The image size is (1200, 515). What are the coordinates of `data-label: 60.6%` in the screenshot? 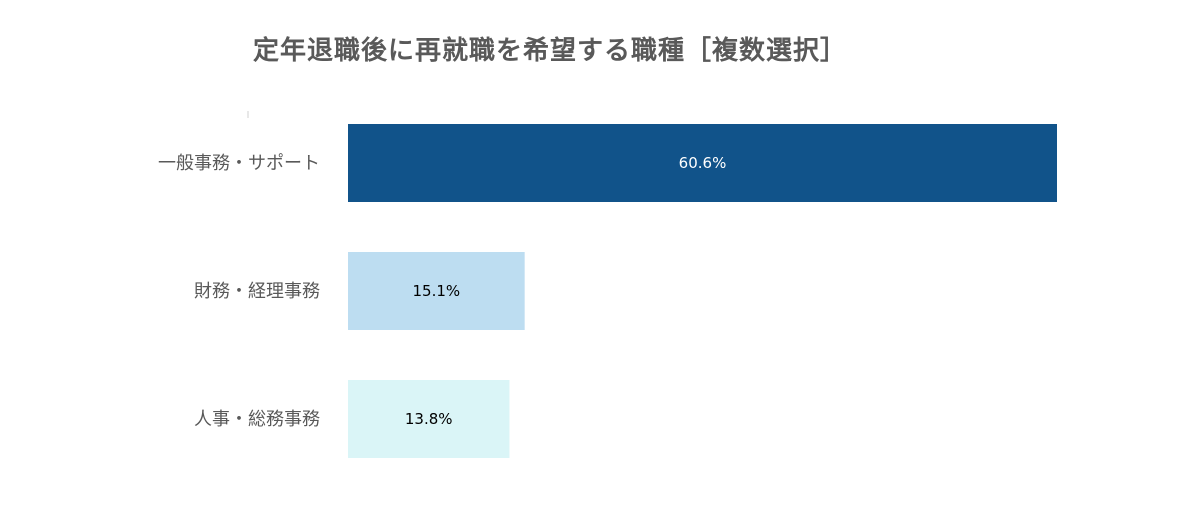 It's located at (703, 163).